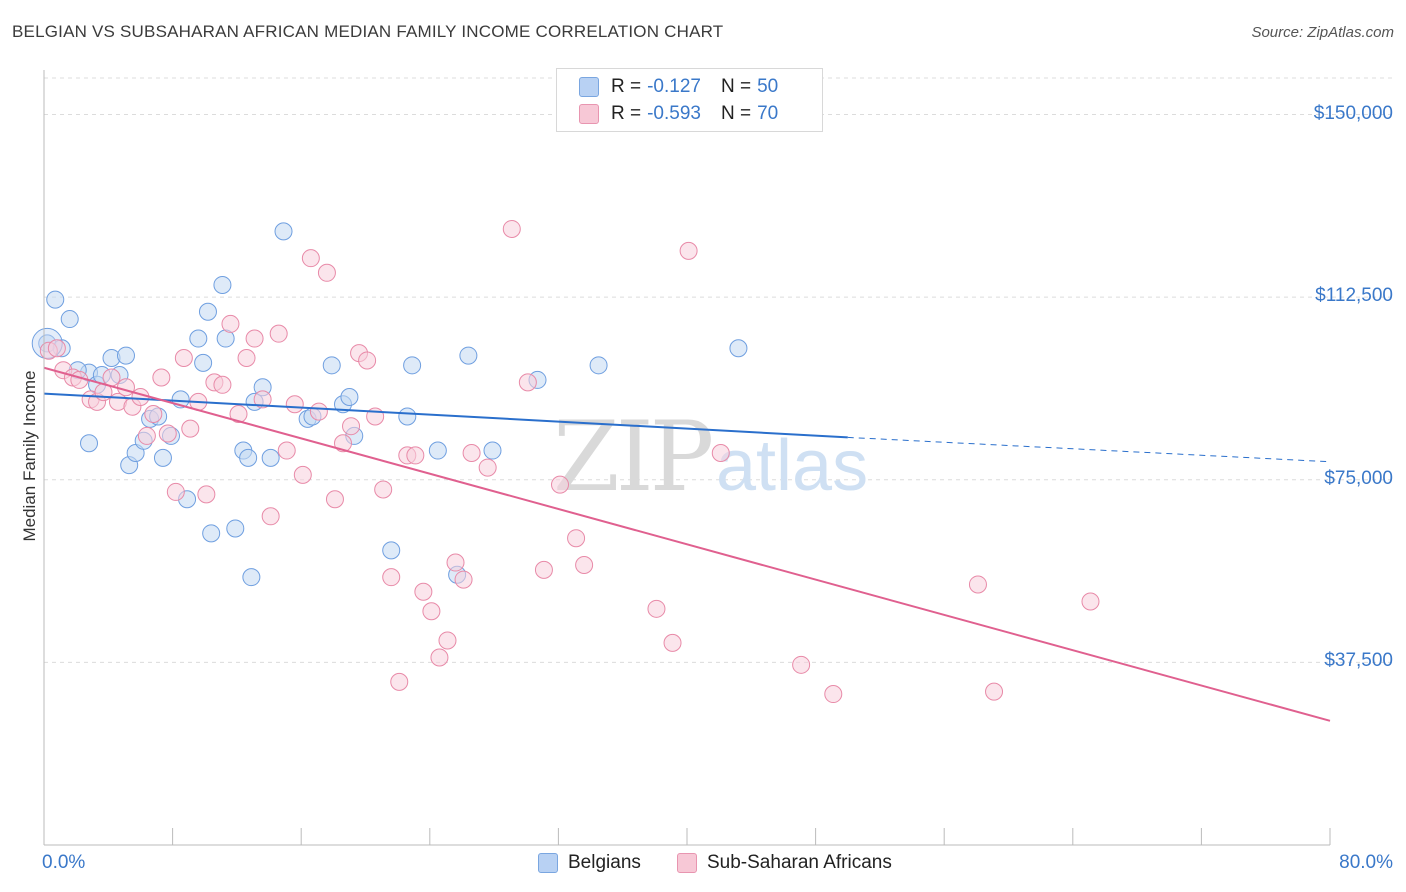  What do you see at coordinates (674, 86) in the screenshot?
I see `legend-r-value: -0.127` at bounding box center [674, 86].